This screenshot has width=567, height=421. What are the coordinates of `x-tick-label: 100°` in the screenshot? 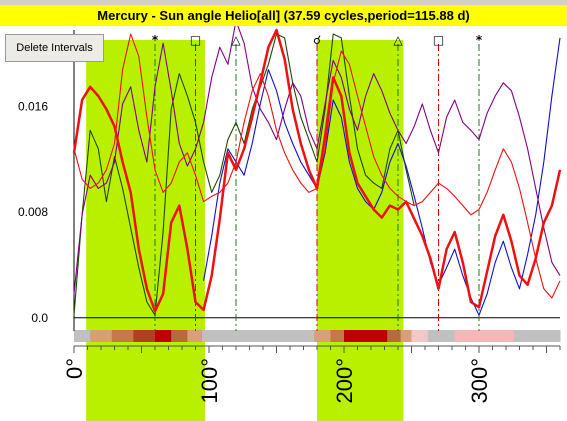 It's located at (209, 381).